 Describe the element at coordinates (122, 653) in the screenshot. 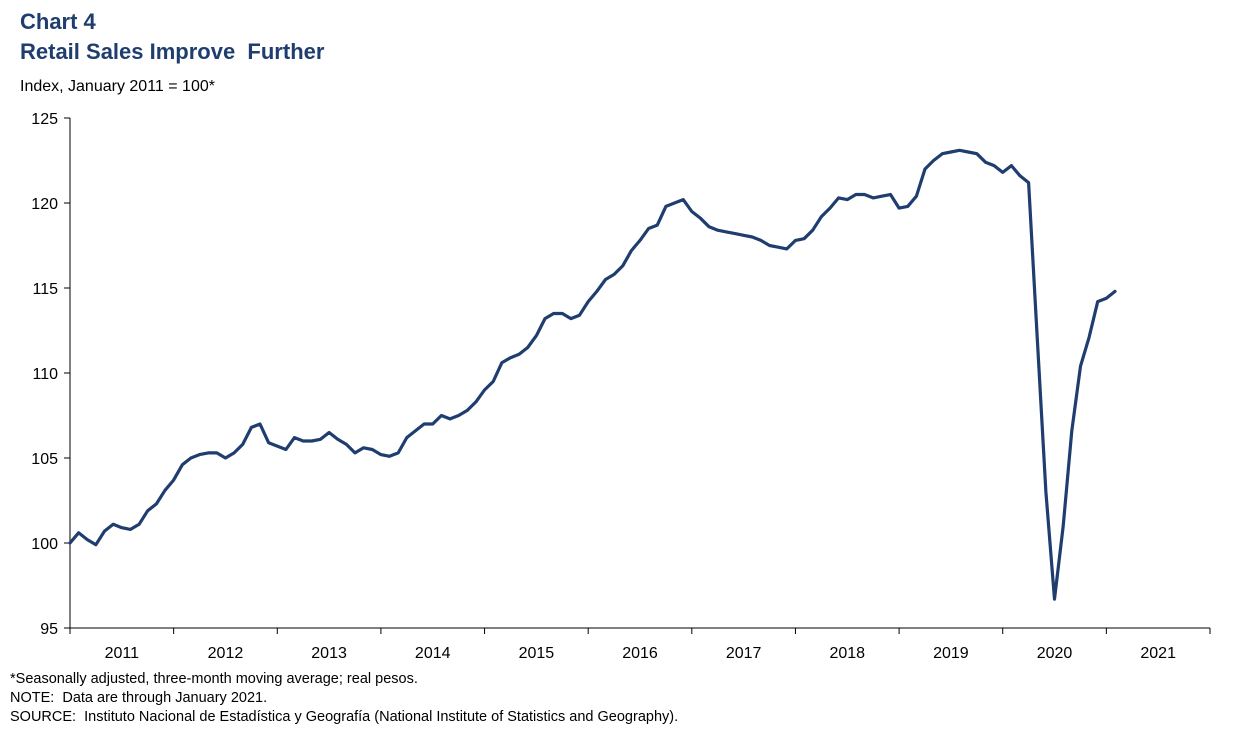

I see `x-tick-label: 2011` at that location.